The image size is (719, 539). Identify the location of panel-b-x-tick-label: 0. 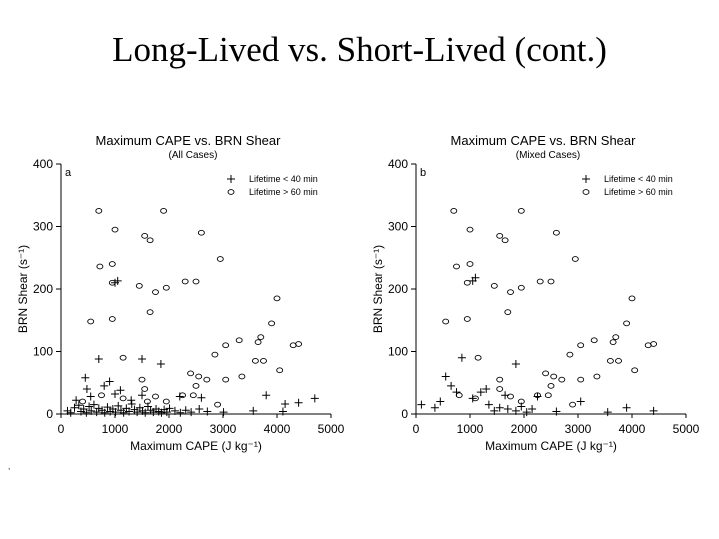
(416, 429).